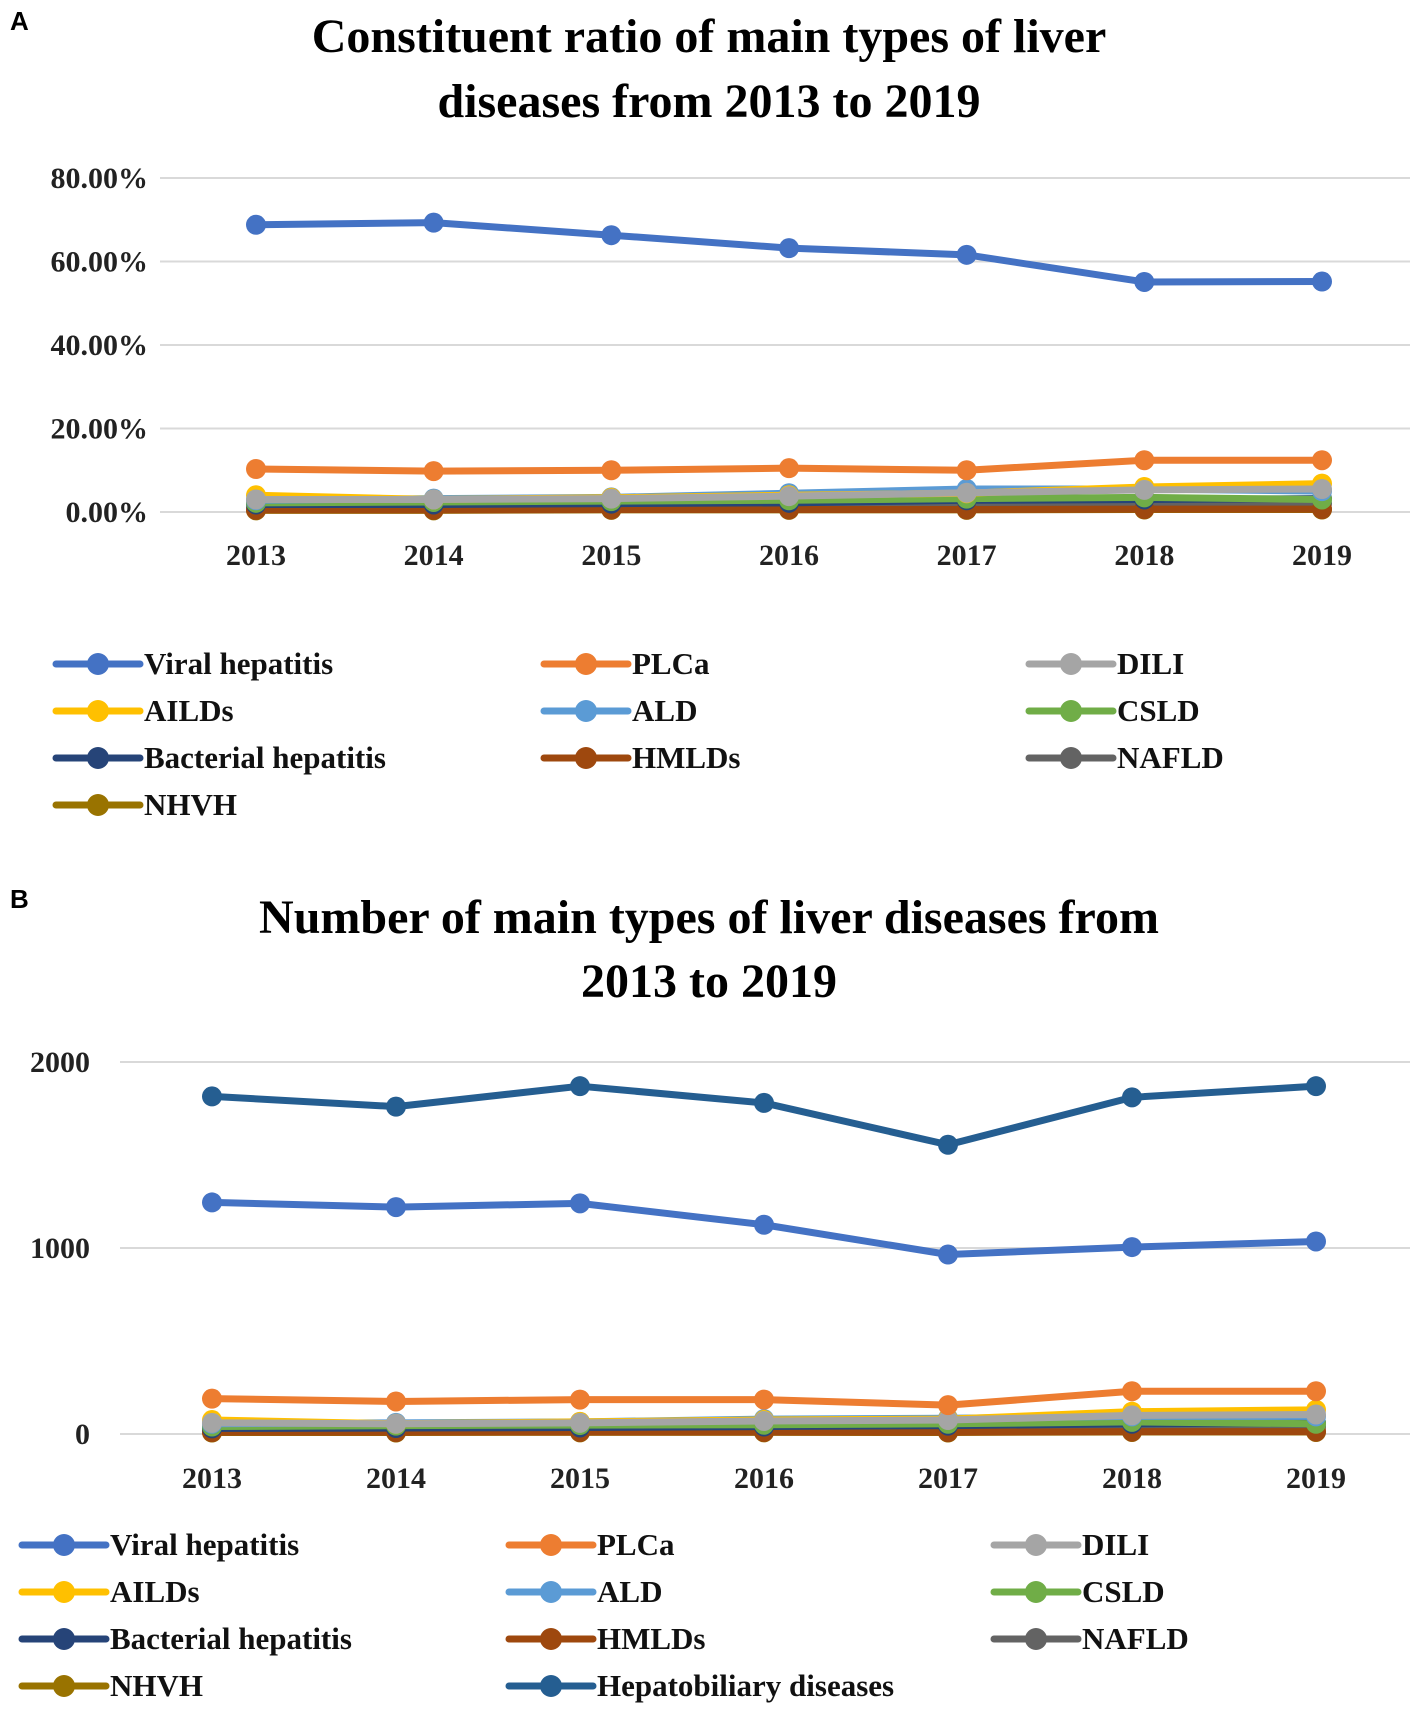  I want to click on chart-b-legend-item-dili: DILI, so click(1069, 1545).